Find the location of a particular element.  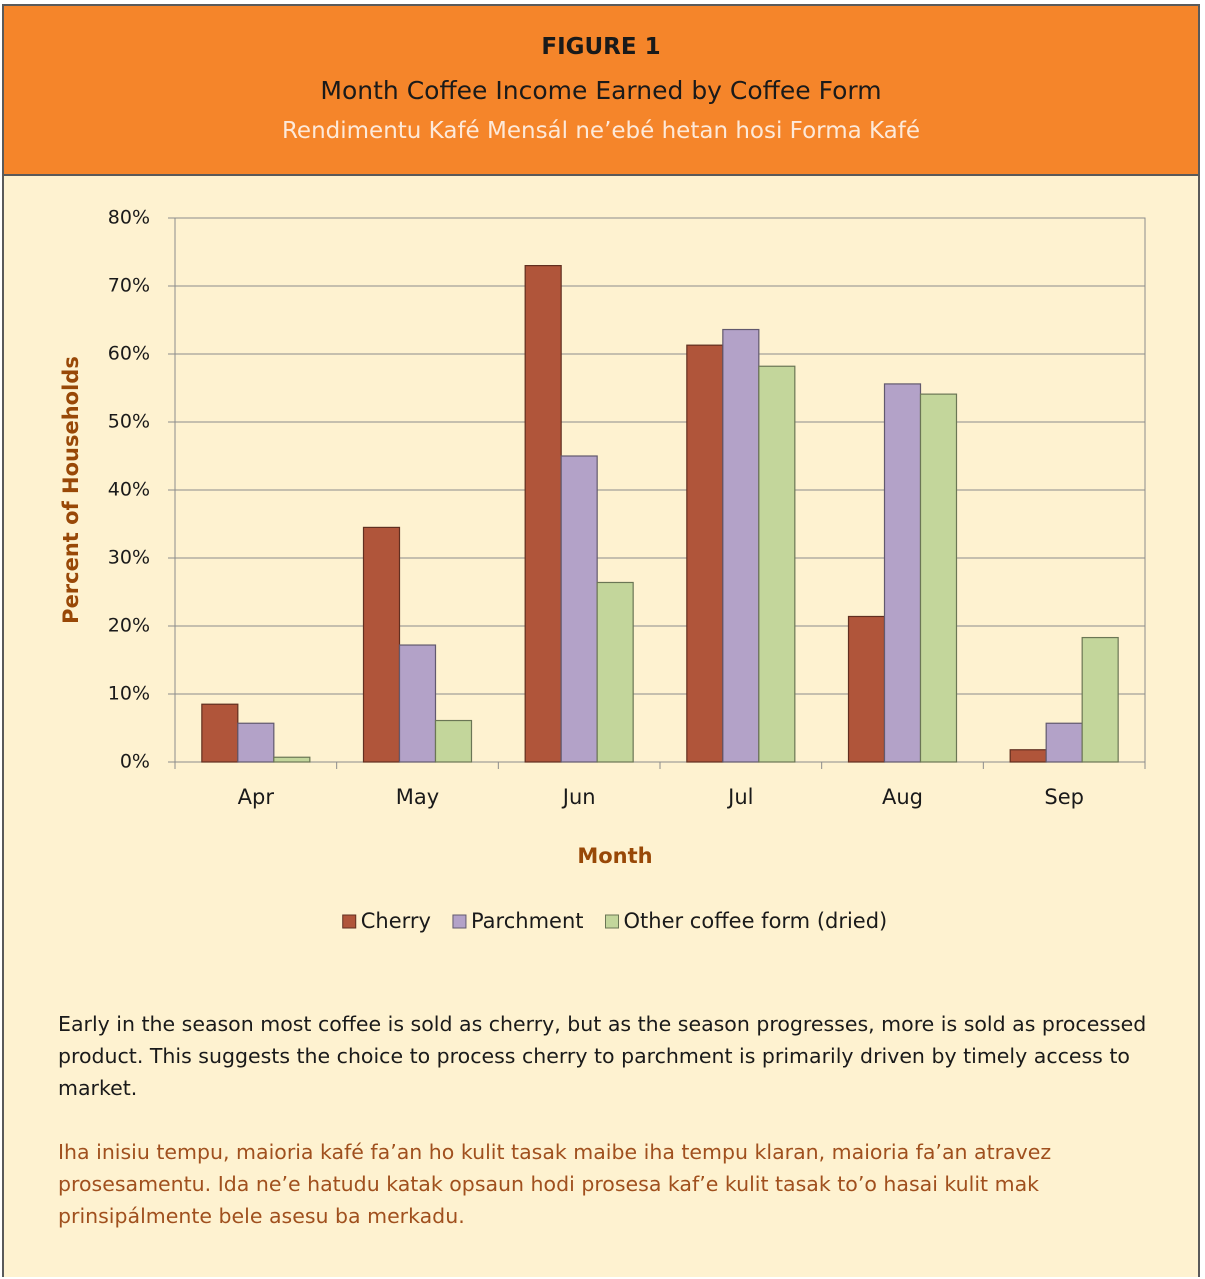

x-axis-title: Month is located at coordinates (614, 856).